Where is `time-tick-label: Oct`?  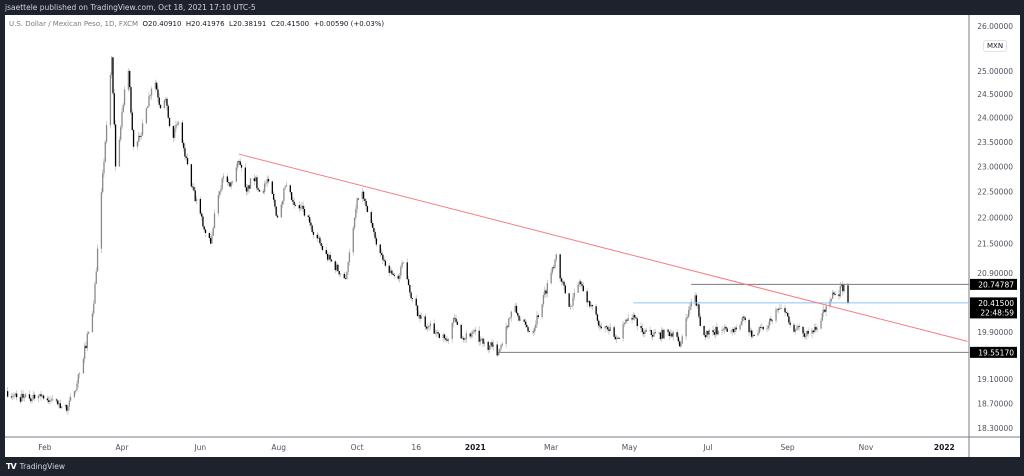 time-tick-label: Oct is located at coordinates (357, 447).